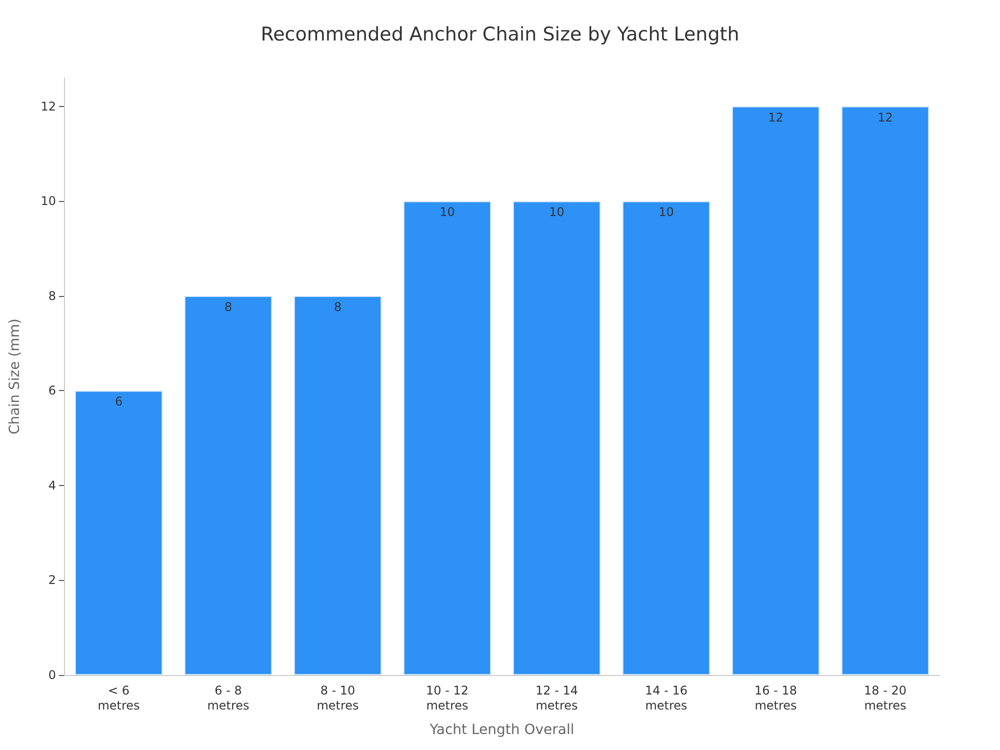  I want to click on y-tick-label: 12, so click(48, 106).